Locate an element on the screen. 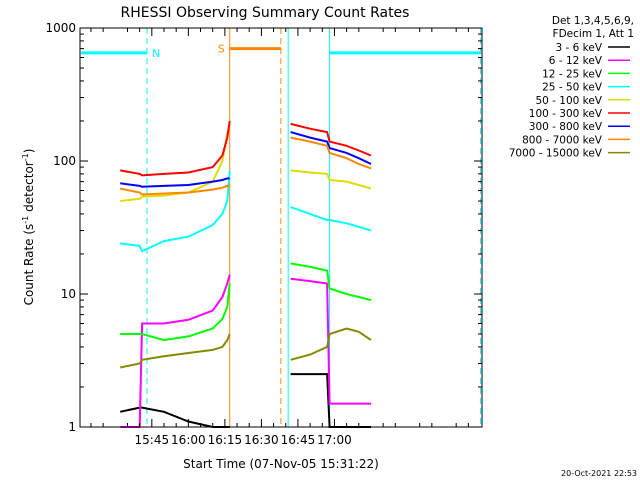 The width and height of the screenshot is (640, 480). legend-label: 12 - 25 keV is located at coordinates (572, 74).